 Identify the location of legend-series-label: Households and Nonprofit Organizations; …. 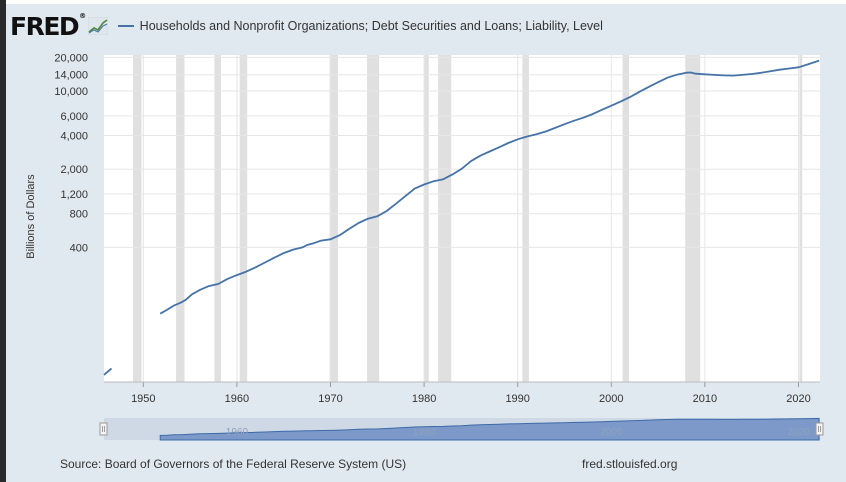
(371, 26).